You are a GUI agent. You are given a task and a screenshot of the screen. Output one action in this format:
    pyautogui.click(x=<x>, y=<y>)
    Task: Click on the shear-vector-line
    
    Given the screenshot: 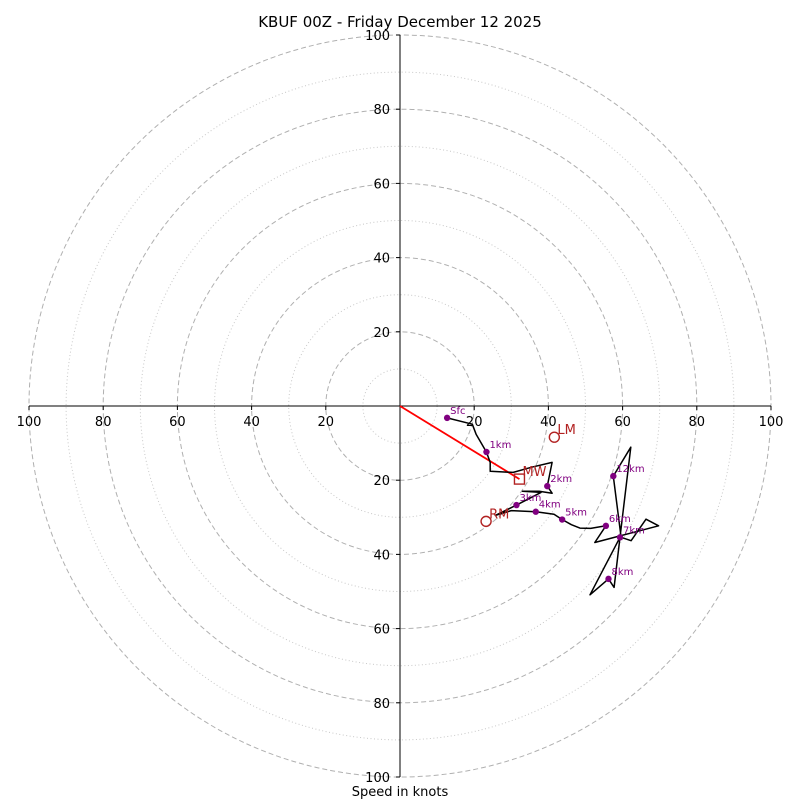 What is the action you would take?
    pyautogui.click(x=459, y=442)
    